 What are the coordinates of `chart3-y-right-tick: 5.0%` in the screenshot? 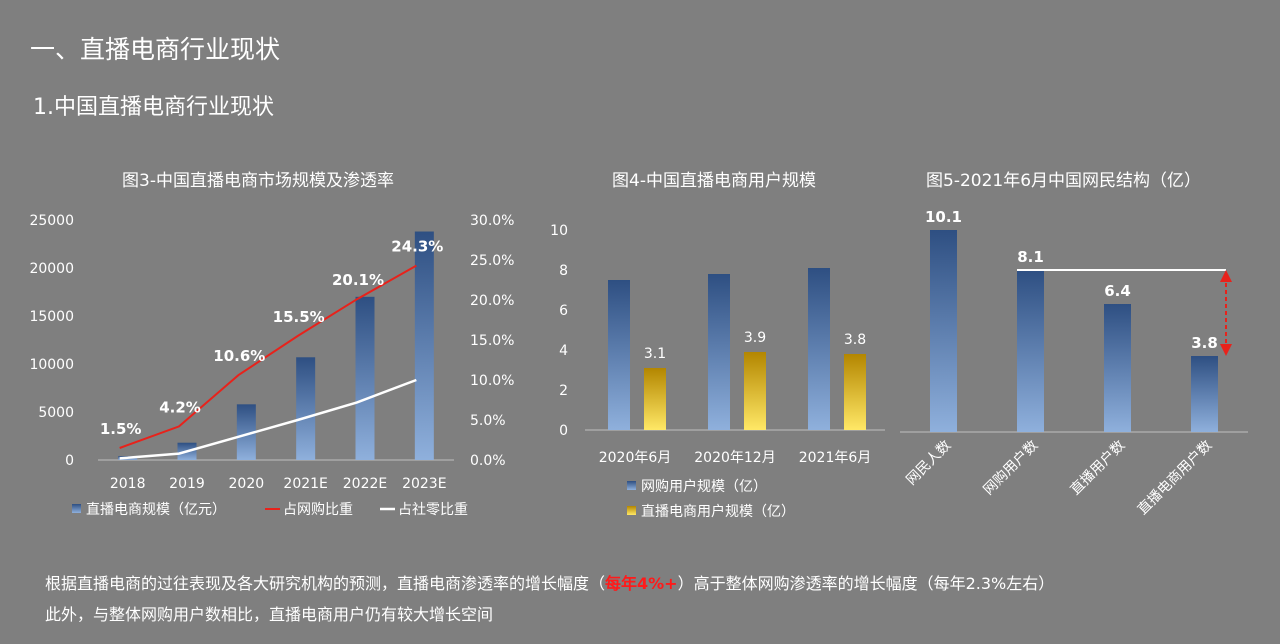 It's located at (488, 421).